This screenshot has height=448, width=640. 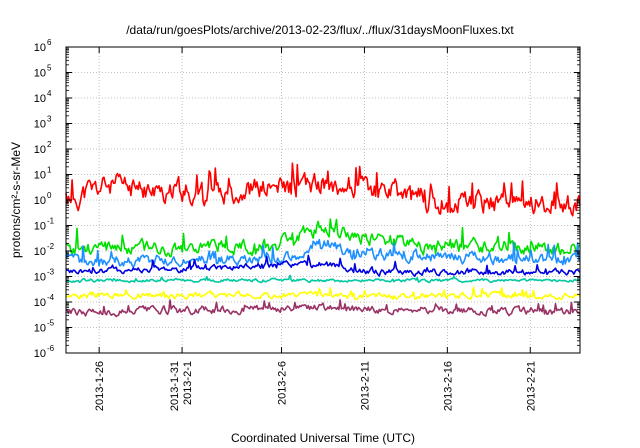 I want to click on y-tick-exponent: 1, so click(x=49, y=170).